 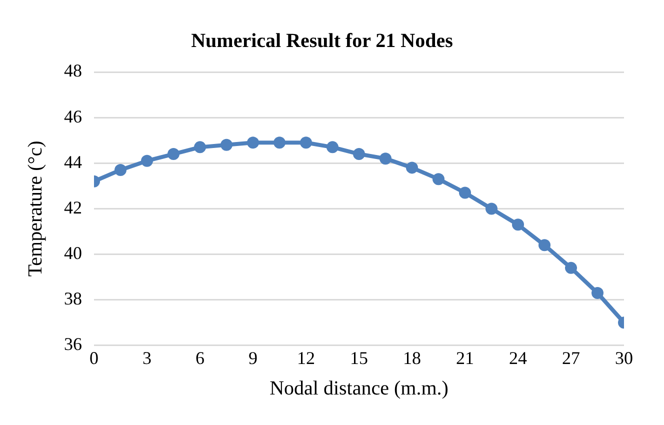 What do you see at coordinates (465, 358) in the screenshot?
I see `x-tick-label: 21` at bounding box center [465, 358].